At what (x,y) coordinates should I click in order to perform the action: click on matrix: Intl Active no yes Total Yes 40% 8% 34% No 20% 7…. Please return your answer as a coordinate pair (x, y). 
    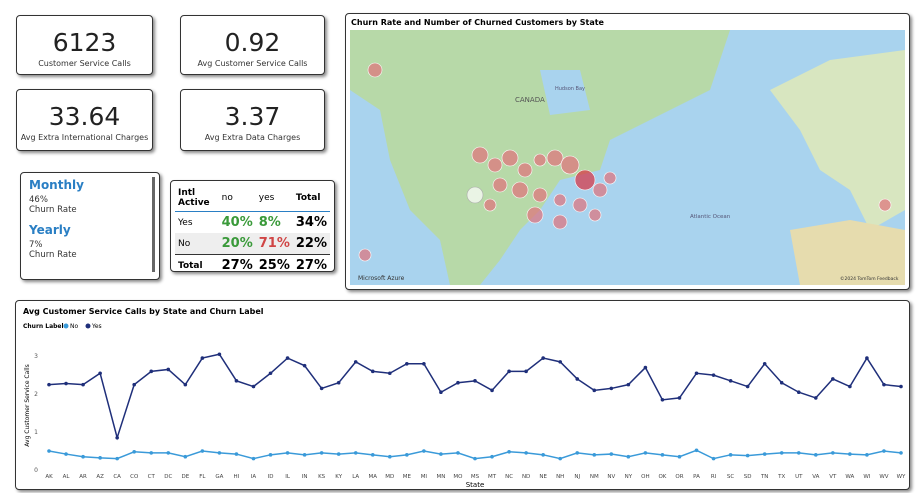
    Looking at the image, I should click on (252, 226).